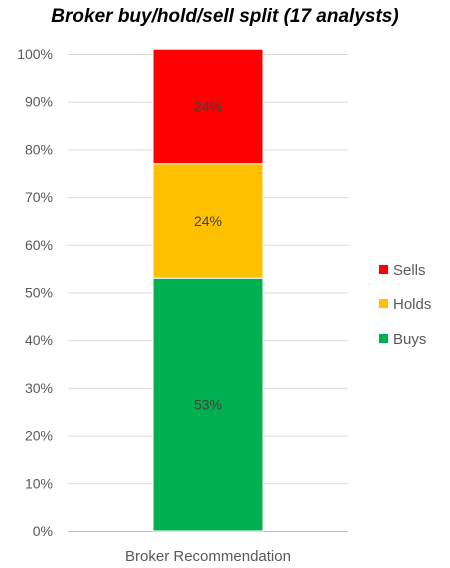 This screenshot has height=568, width=450. I want to click on chart-title: Broker buy/hold/sell split (17 analysts), so click(225, 16).